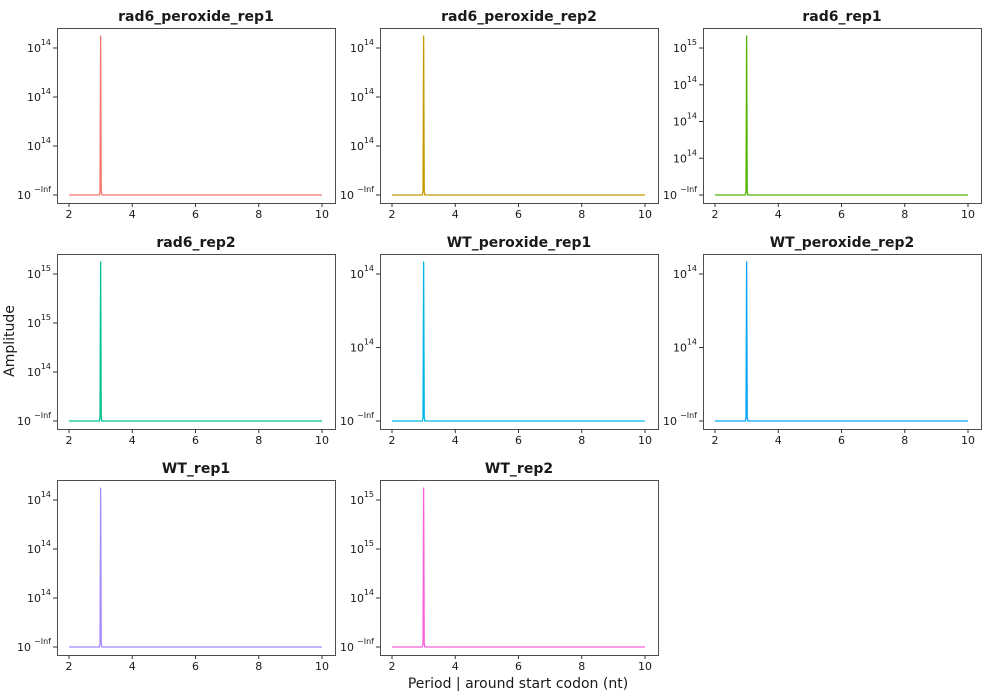 This screenshot has width=985, height=691. I want to click on panel-title: WT_rep2, so click(519, 469).